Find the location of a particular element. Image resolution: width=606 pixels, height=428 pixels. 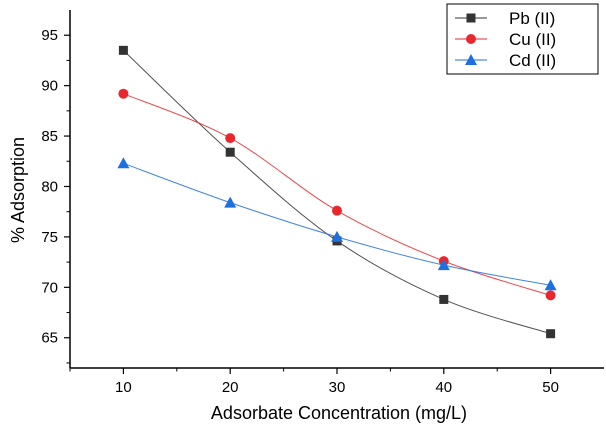

x-tick-label: 50 is located at coordinates (550, 387).